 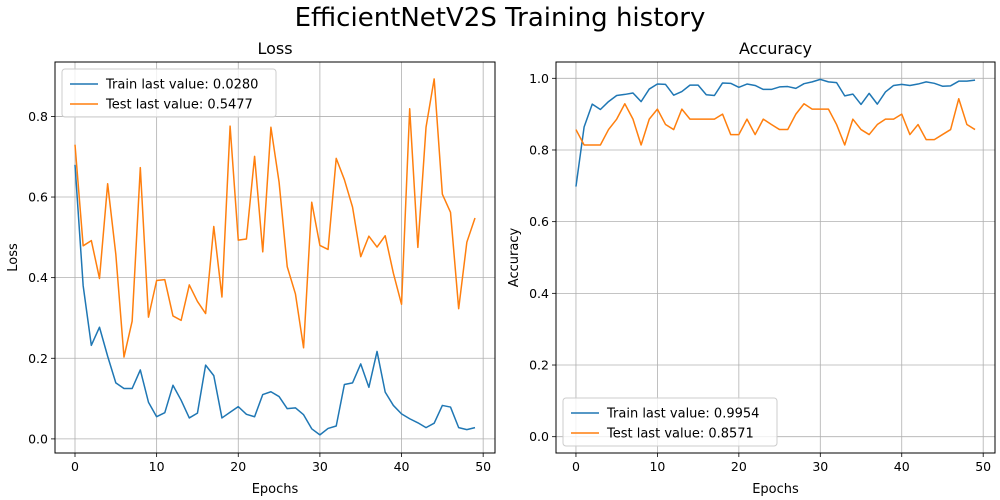 What do you see at coordinates (500, 18) in the screenshot?
I see `figure-title: EfficientNetV2S Training history` at bounding box center [500, 18].